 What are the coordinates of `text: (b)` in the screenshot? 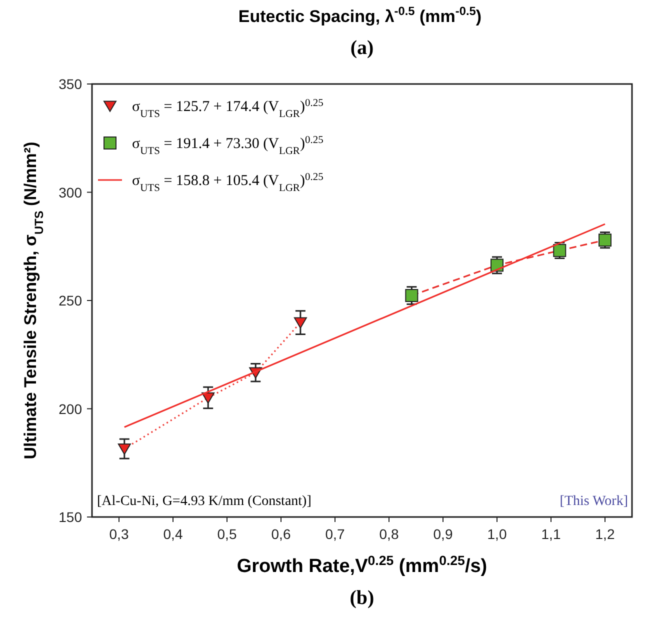 It's located at (362, 598).